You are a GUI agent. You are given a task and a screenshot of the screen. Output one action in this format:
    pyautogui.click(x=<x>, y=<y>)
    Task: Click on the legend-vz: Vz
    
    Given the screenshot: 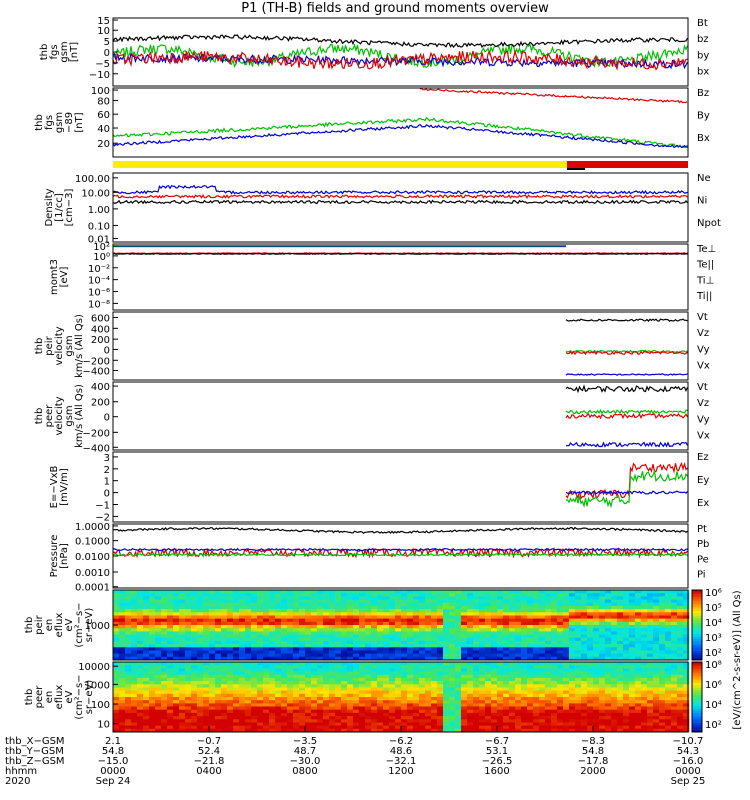 What is the action you would take?
    pyautogui.click(x=703, y=403)
    